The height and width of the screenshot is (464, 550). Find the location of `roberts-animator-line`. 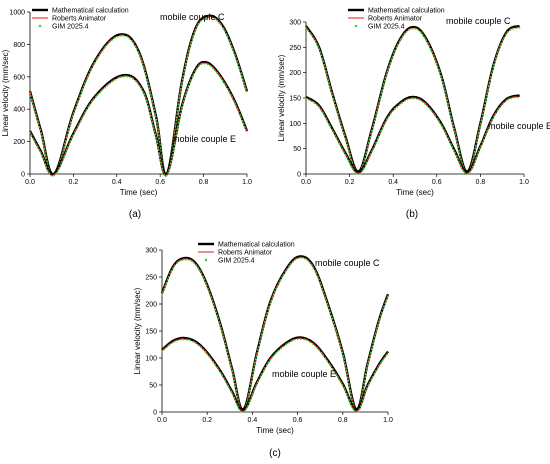

roberts-animator-line is located at coordinates (275, 333).